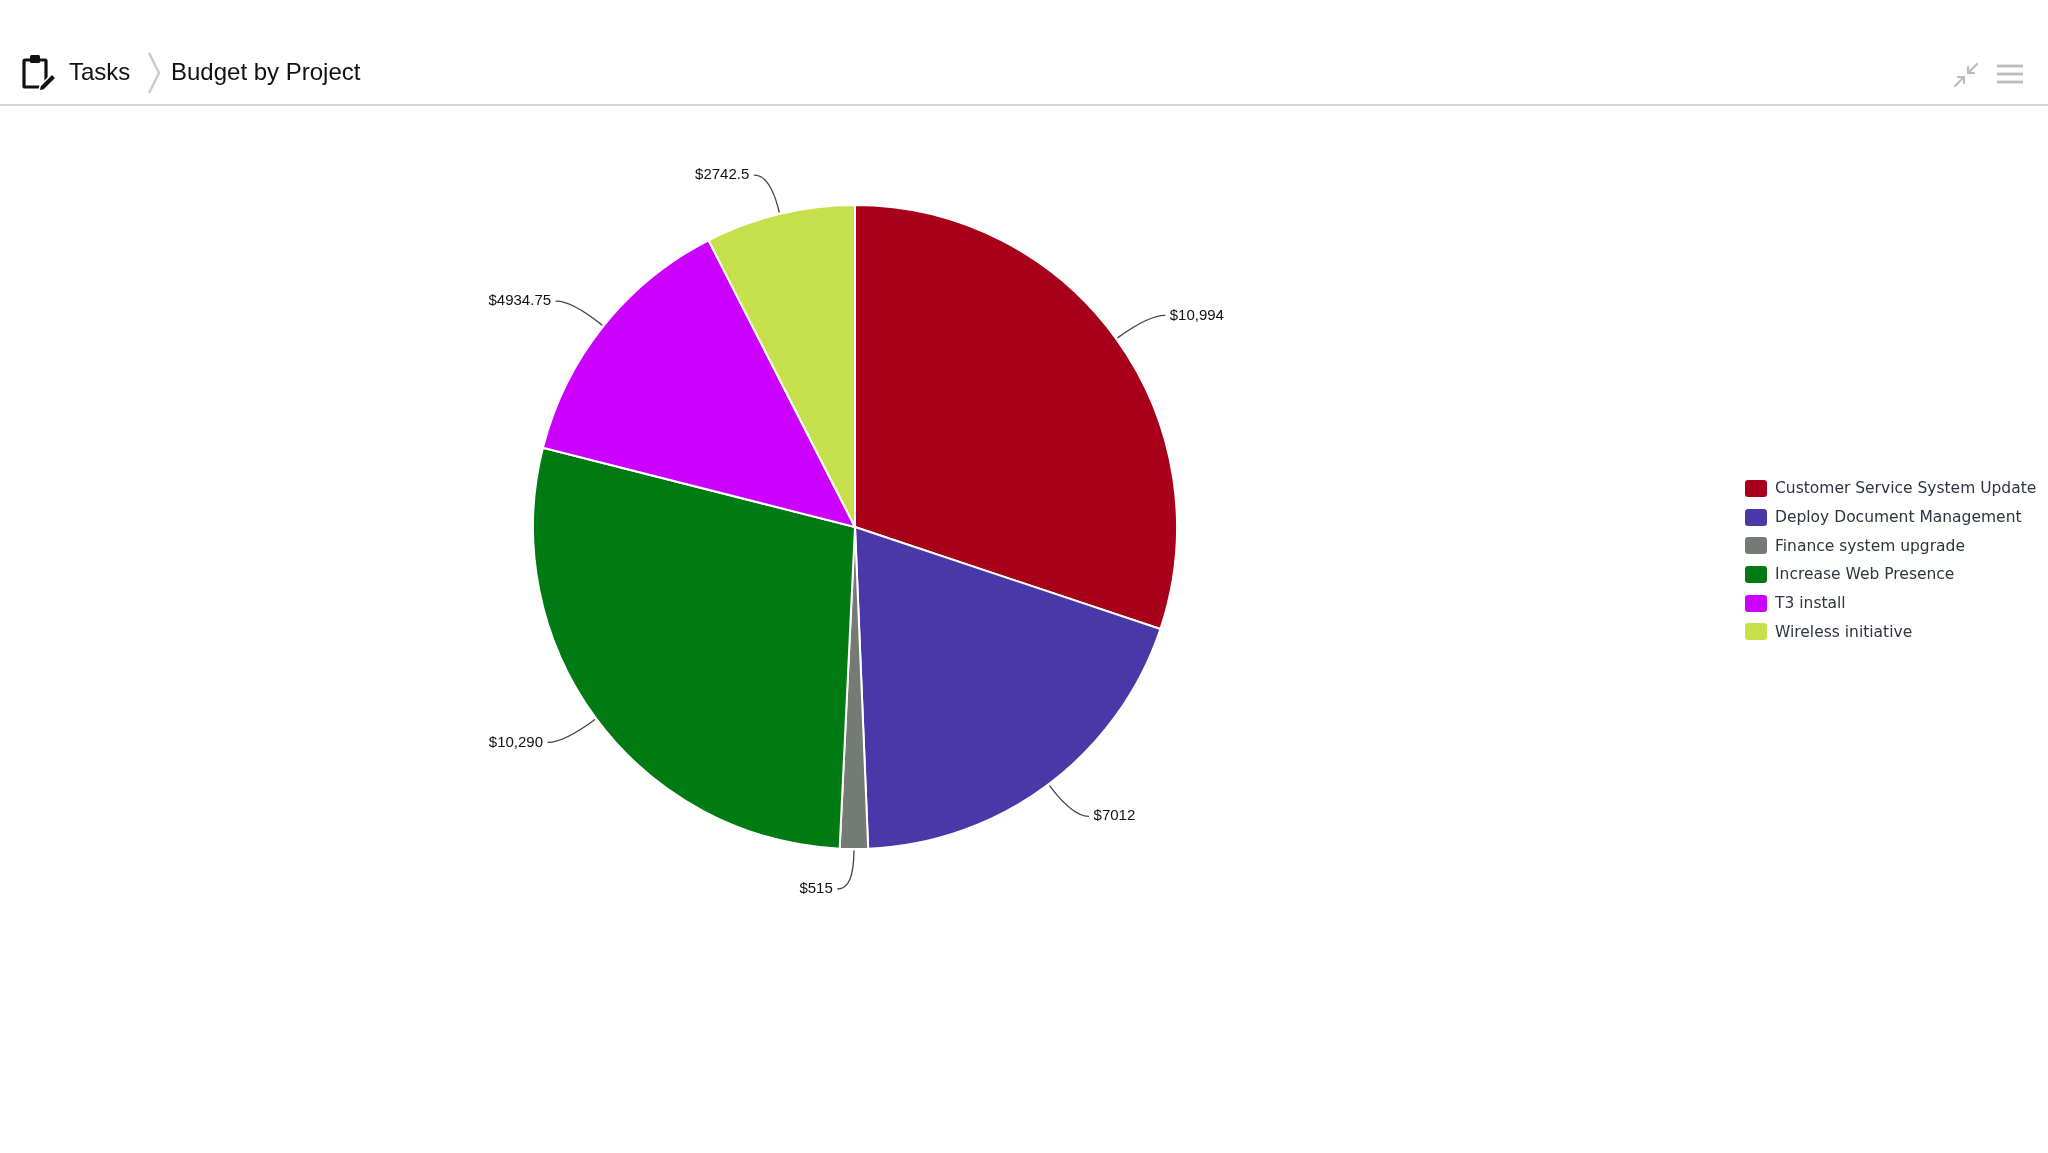  Describe the element at coordinates (1114, 815) in the screenshot. I see `data-label: $7012` at that location.